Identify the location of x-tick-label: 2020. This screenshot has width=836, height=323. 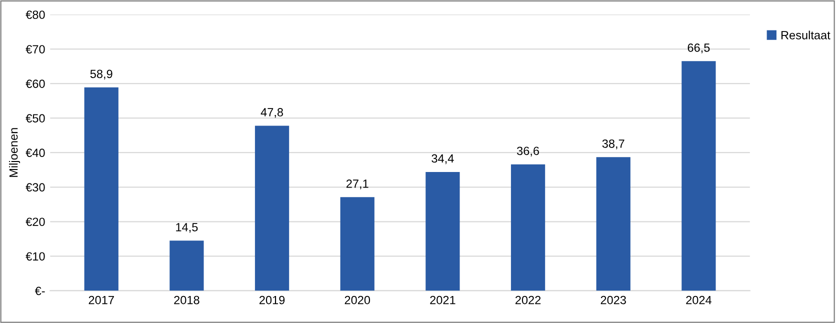
(357, 300).